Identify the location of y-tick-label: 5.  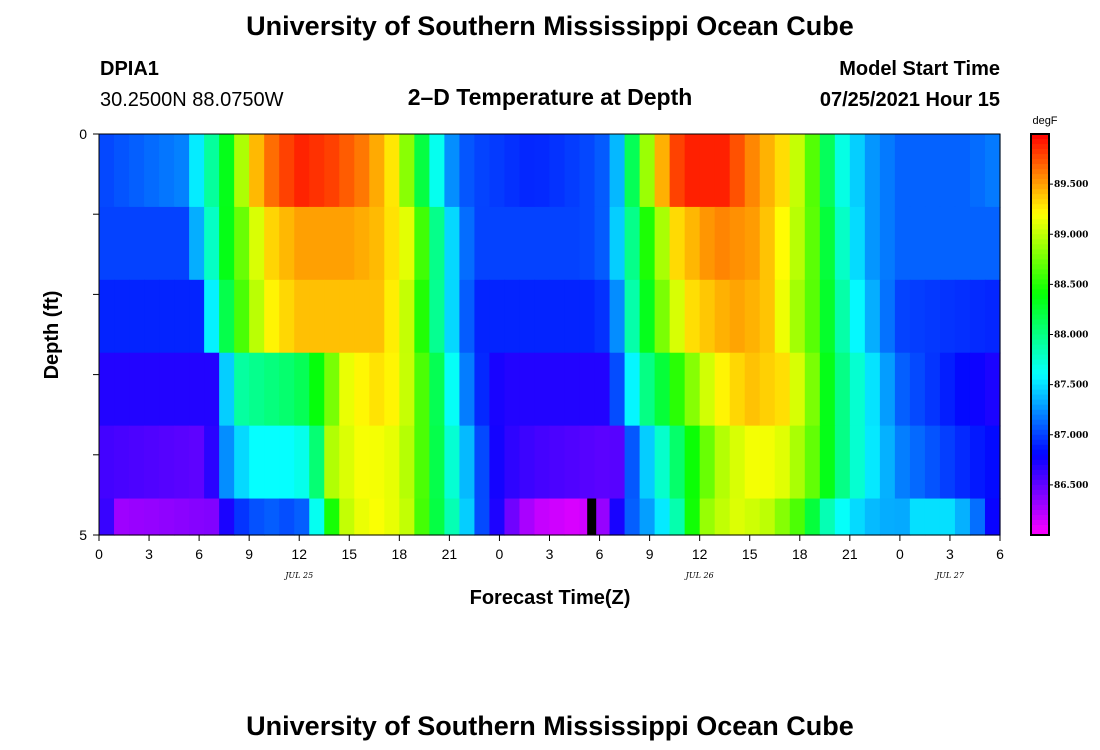
(83, 535).